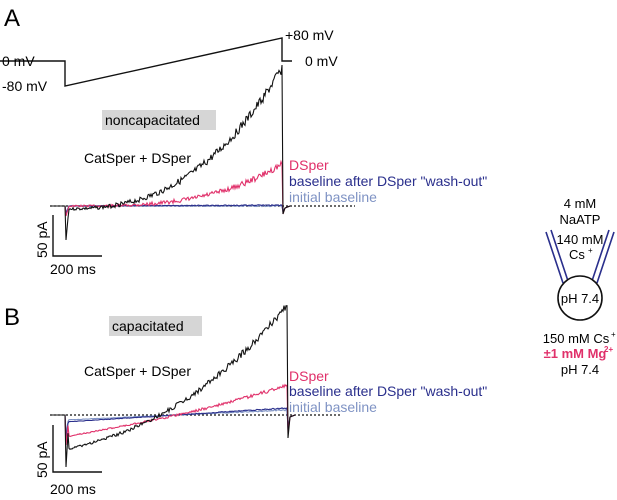 This screenshot has height=500, width=617. What do you see at coordinates (580, 203) in the screenshot?
I see `pipette-solution-line1: 4 mM` at bounding box center [580, 203].